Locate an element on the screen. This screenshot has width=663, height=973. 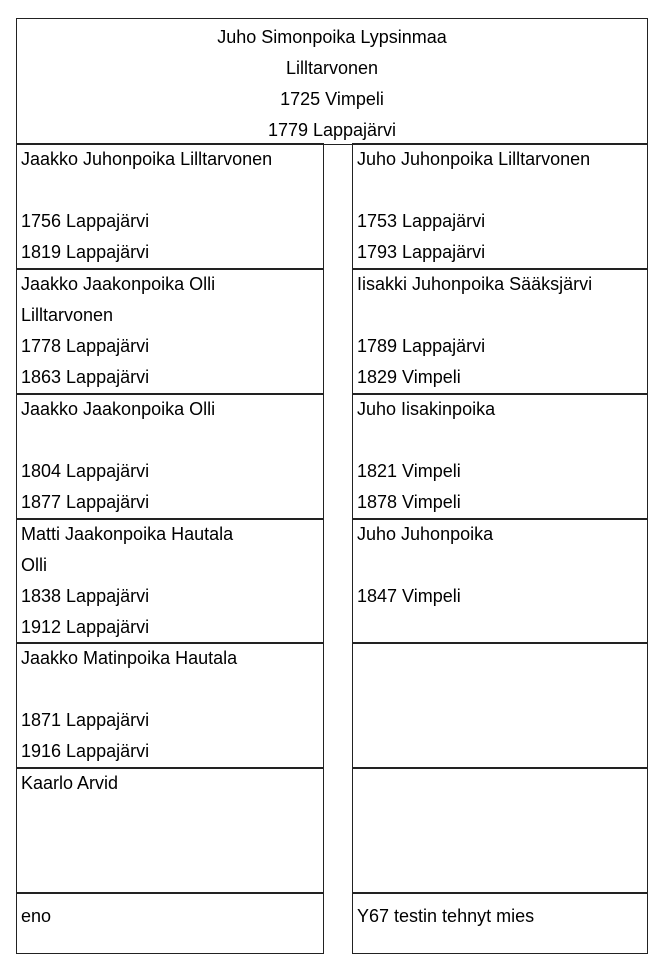
cell-line: eno is located at coordinates (36, 916).